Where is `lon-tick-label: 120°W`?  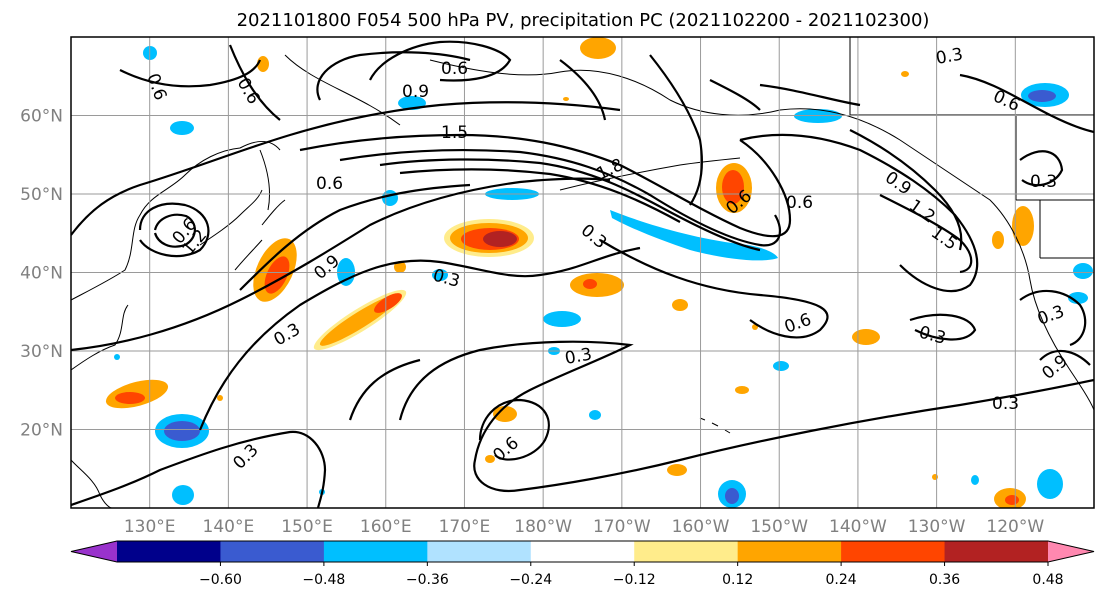 lon-tick-label: 120°W is located at coordinates (1015, 527).